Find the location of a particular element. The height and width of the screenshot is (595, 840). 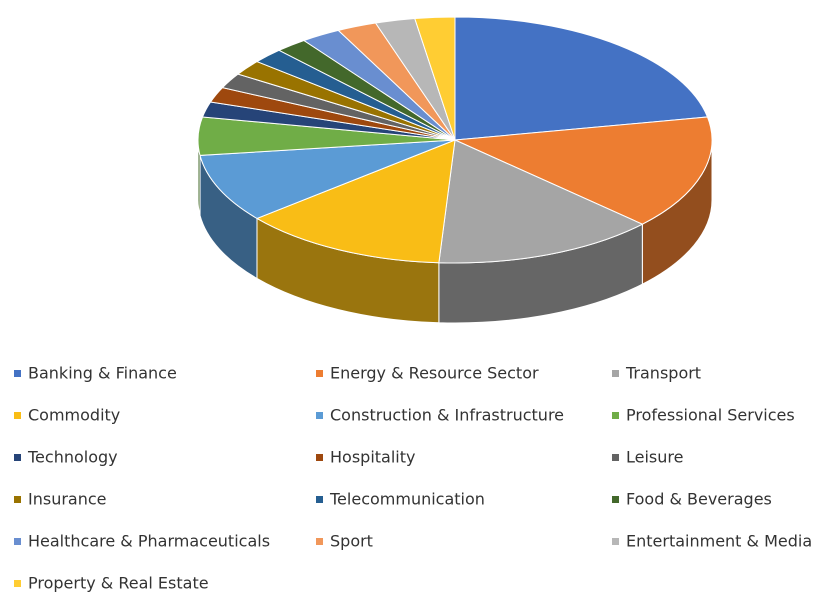

legend-label: Sport is located at coordinates (351, 541).